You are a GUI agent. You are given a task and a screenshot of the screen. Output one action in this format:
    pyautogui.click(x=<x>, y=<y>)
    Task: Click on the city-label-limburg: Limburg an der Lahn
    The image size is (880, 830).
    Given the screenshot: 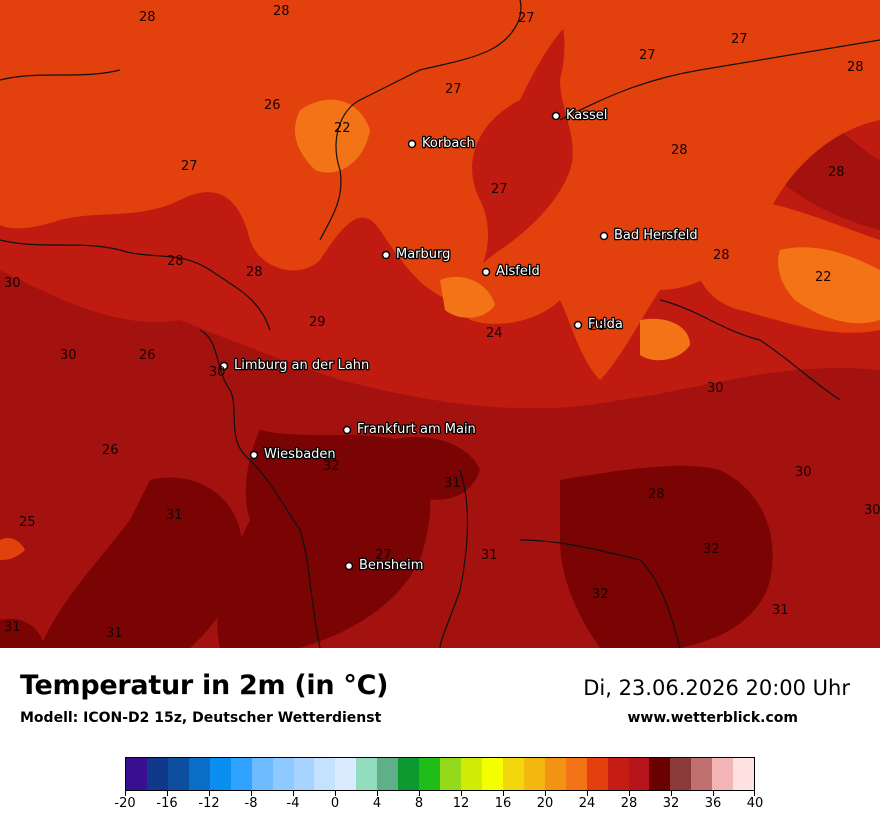 What is the action you would take?
    pyautogui.click(x=301, y=365)
    